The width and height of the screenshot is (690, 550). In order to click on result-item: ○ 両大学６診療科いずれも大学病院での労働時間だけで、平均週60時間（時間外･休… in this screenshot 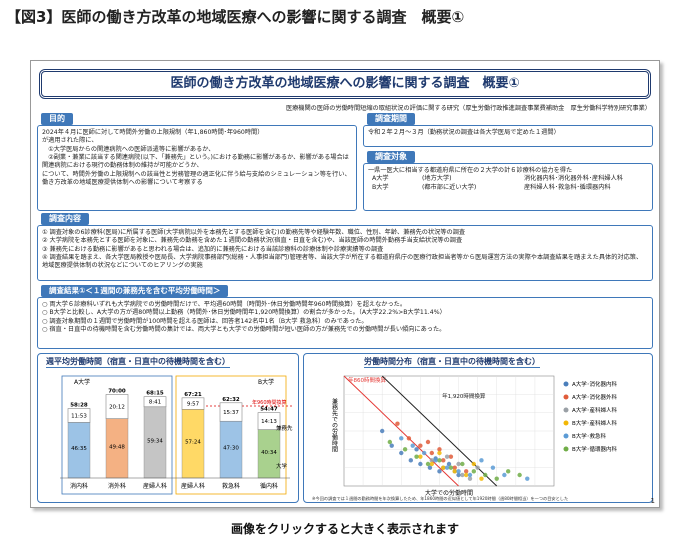, I will do `click(224, 304)`.